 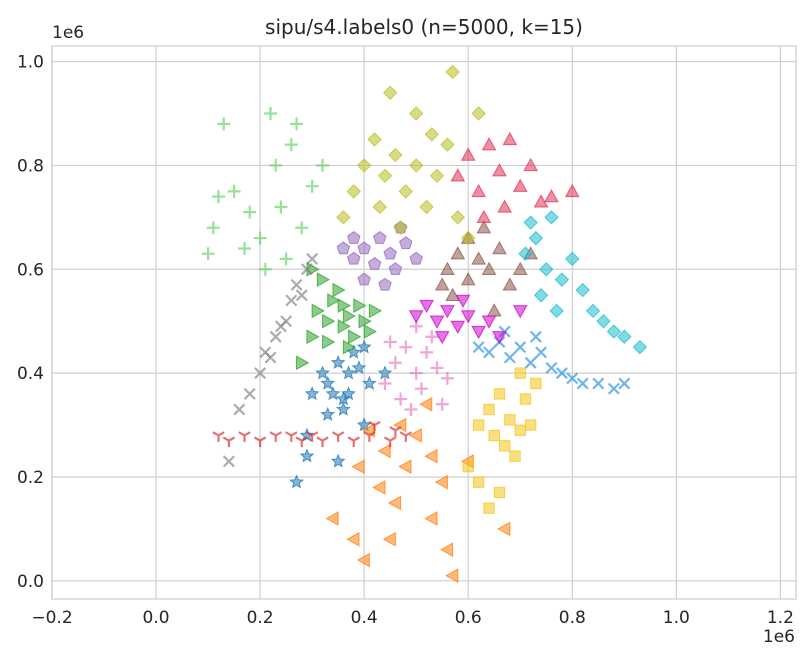 I want to click on x-tick-label: 0.8, so click(x=572, y=618).